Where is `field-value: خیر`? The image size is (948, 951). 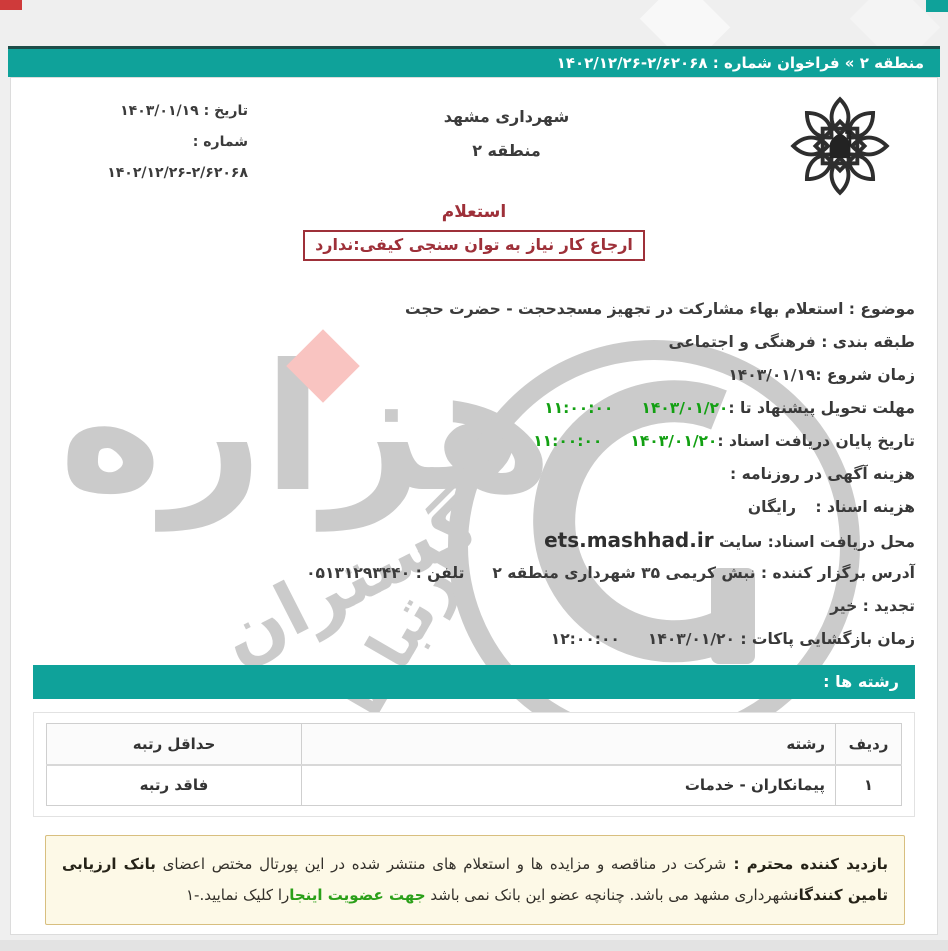
field-value: خیر is located at coordinates (844, 606).